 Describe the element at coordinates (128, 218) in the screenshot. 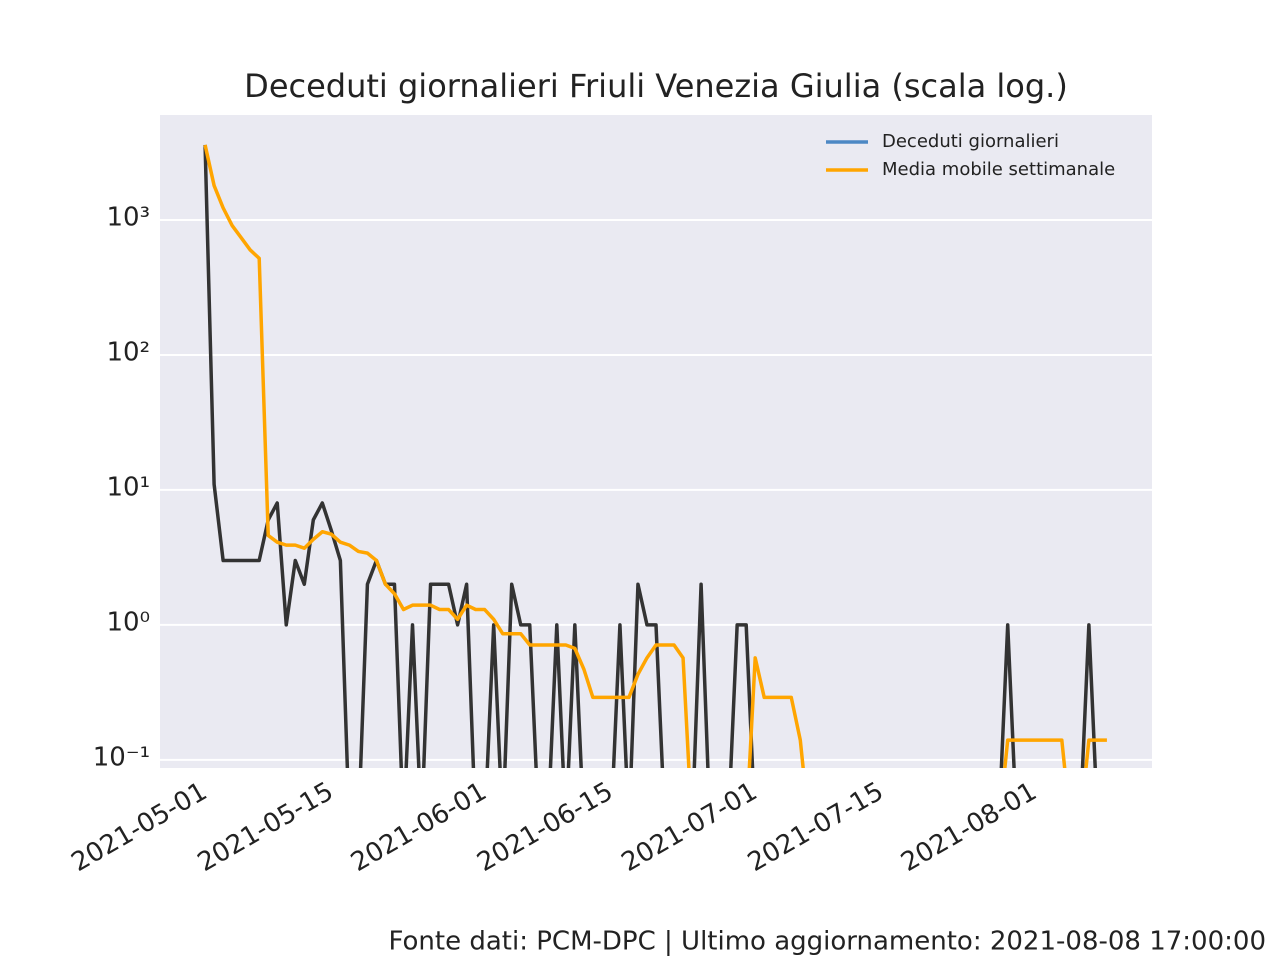

I see `y-tick-label: 10³` at that location.